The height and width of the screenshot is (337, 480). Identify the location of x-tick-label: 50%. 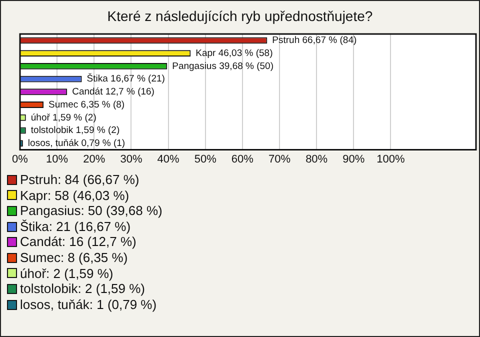
(205, 159).